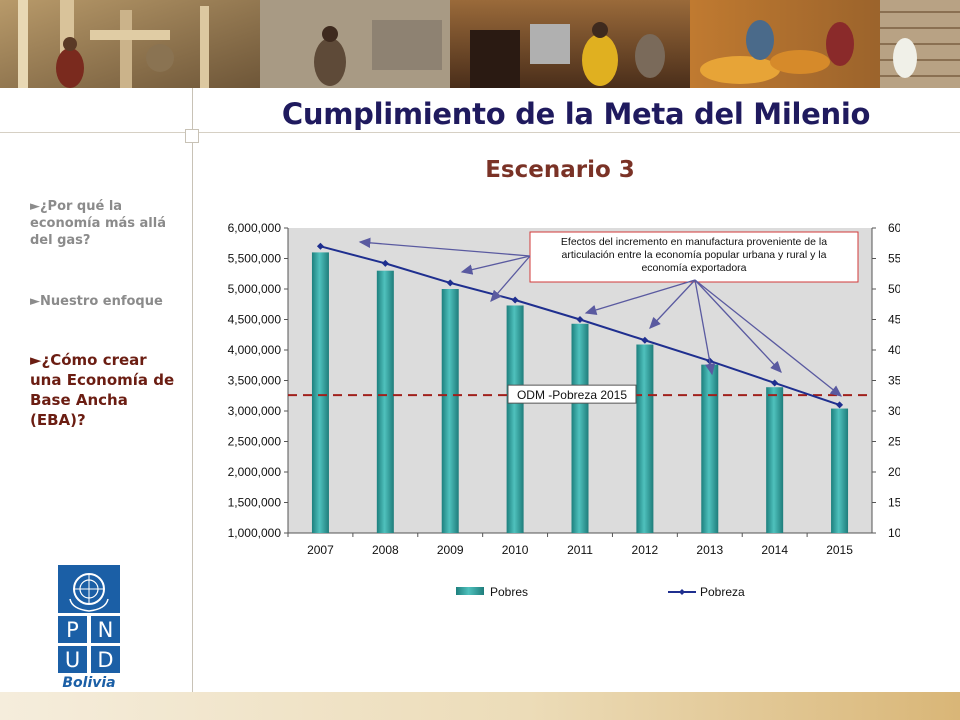  Describe the element at coordinates (72, 630) in the screenshot. I see `logo-letter-p: P` at that location.